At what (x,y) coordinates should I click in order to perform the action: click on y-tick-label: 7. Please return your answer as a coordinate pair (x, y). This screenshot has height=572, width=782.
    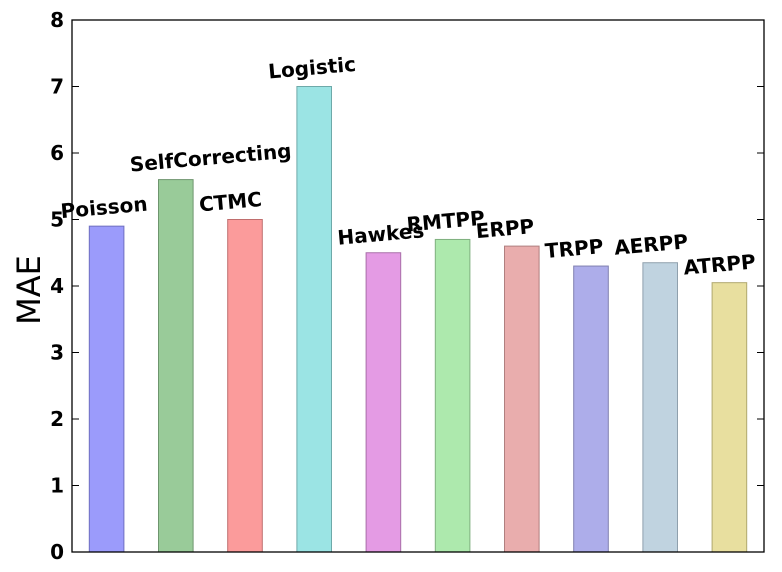
    Looking at the image, I should click on (57, 87).